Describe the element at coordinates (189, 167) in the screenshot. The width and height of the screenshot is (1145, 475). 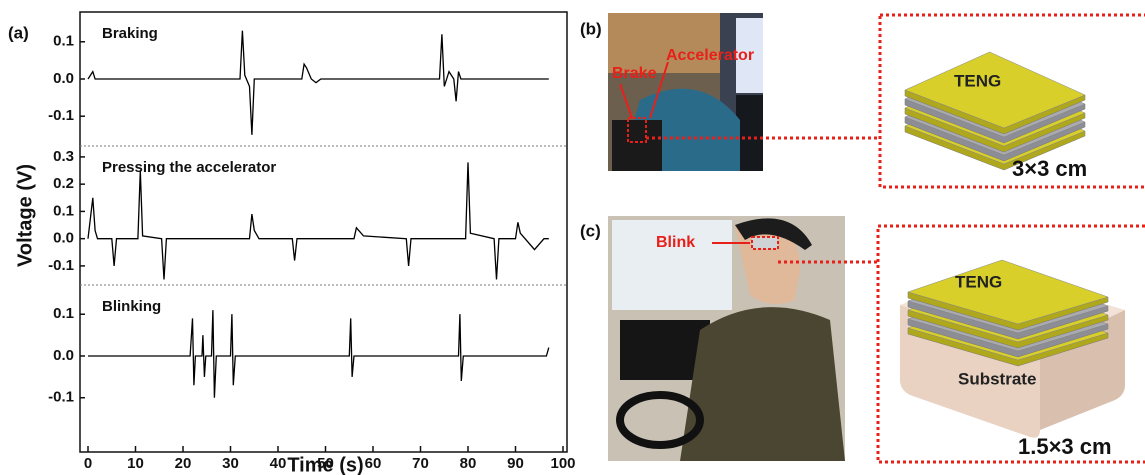
I see `panel-annotation: Pressing the accelerator` at that location.